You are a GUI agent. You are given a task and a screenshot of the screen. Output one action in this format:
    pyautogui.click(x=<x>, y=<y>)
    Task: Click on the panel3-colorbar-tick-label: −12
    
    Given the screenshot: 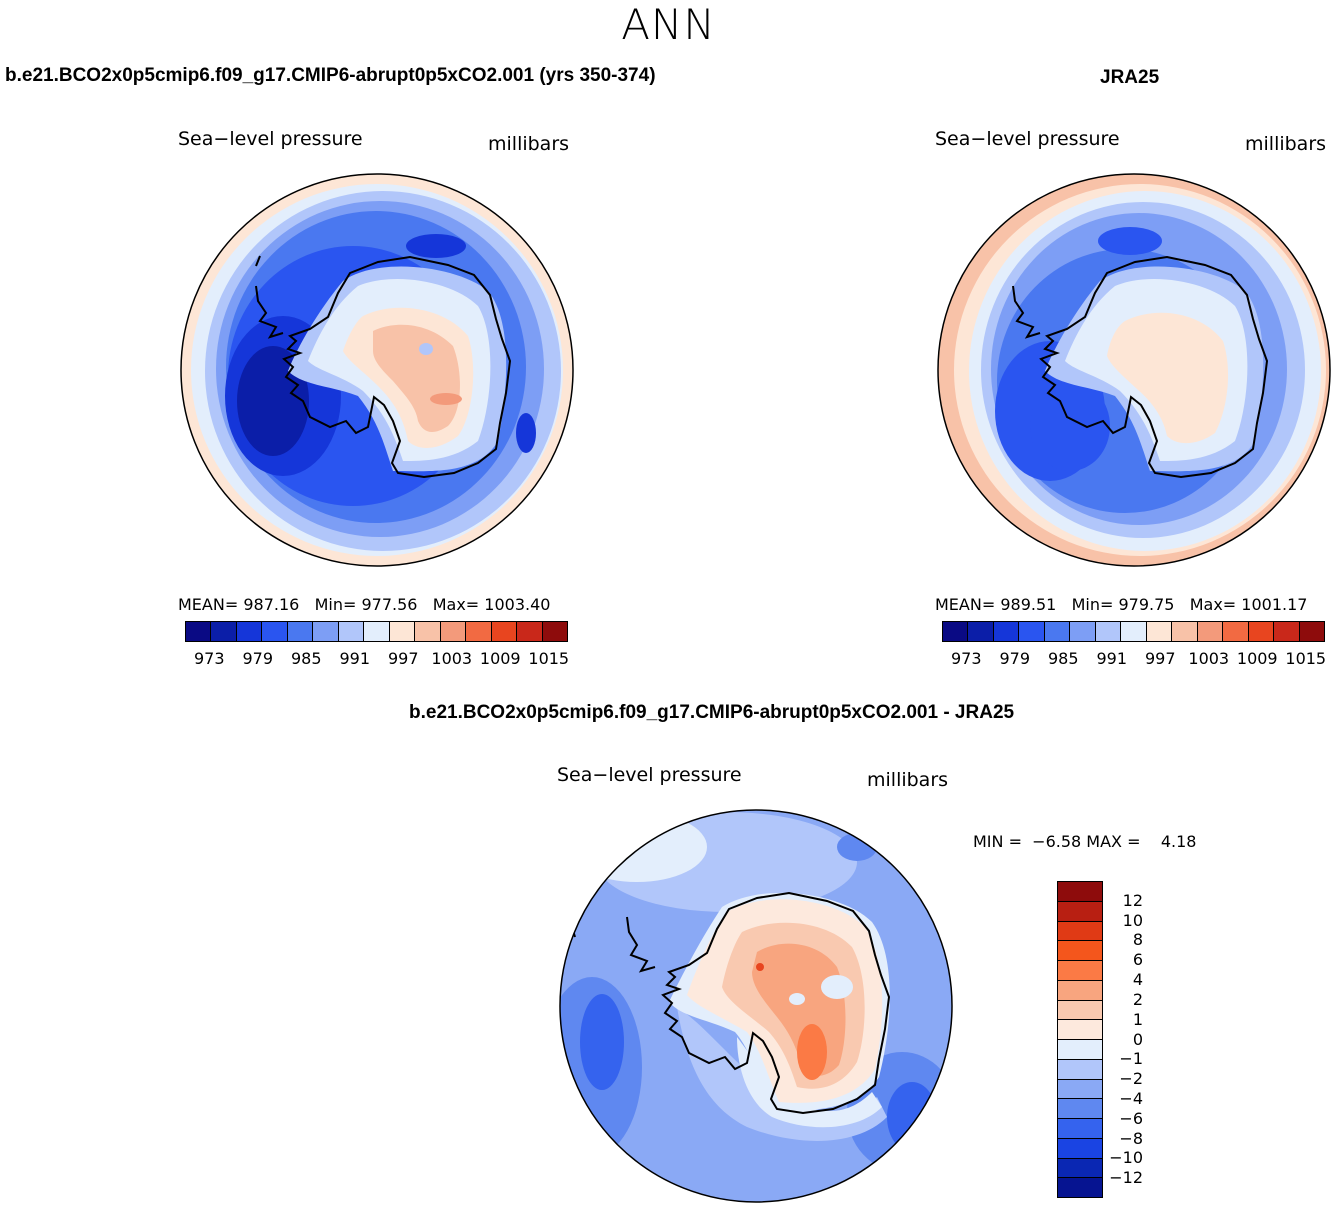 What is the action you would take?
    pyautogui.click(x=1126, y=1178)
    